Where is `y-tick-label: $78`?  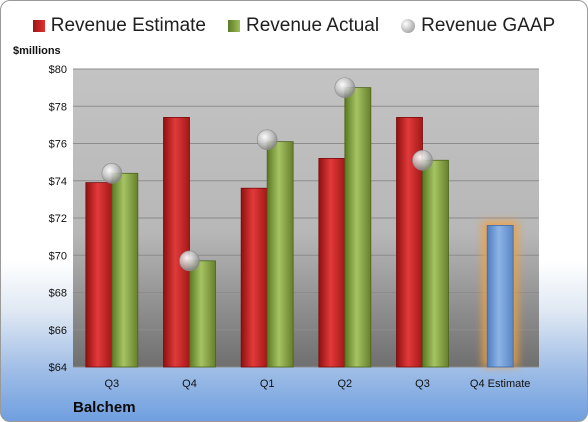 y-tick-label: $78 is located at coordinates (58, 107).